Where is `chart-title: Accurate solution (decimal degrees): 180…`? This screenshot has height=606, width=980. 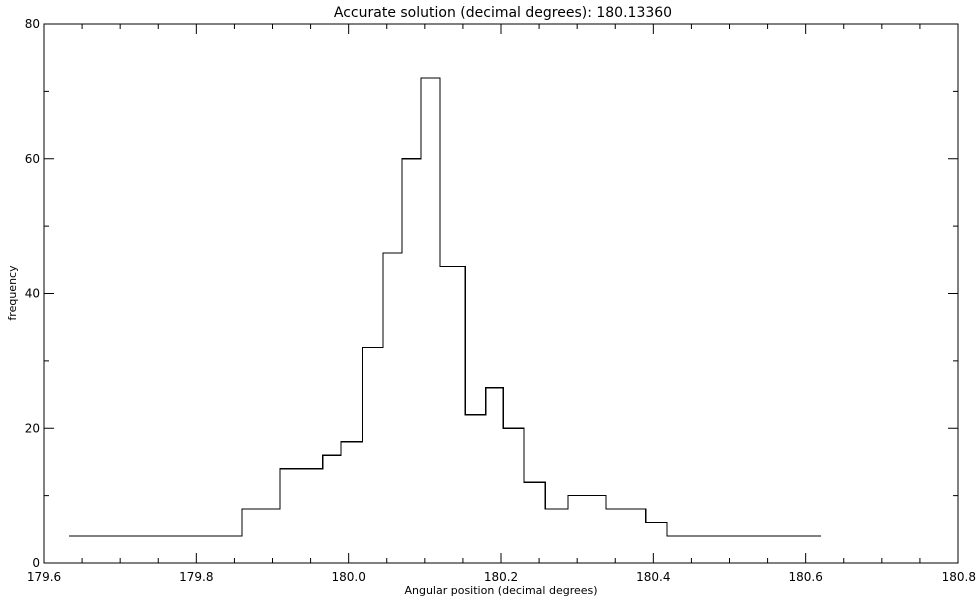 chart-title: Accurate solution (decimal degrees): 180… is located at coordinates (503, 13).